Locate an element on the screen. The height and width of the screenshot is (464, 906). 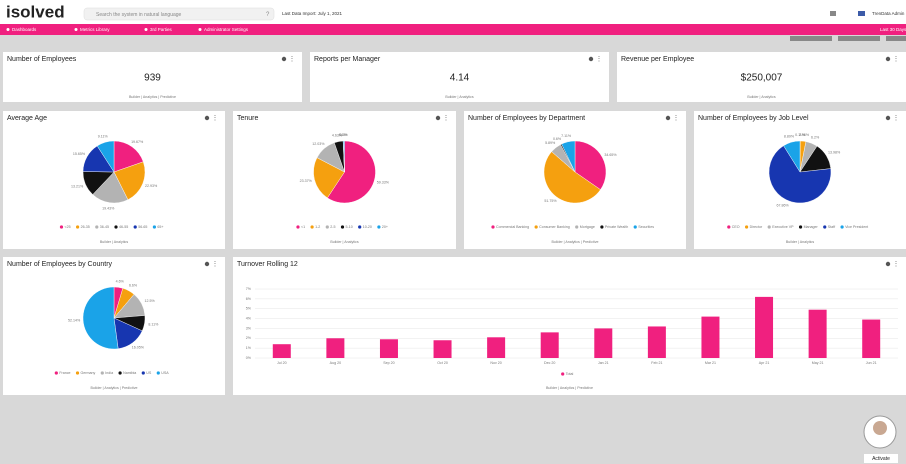
x-tick-label: Jun 21 is located at coordinates (871, 363).